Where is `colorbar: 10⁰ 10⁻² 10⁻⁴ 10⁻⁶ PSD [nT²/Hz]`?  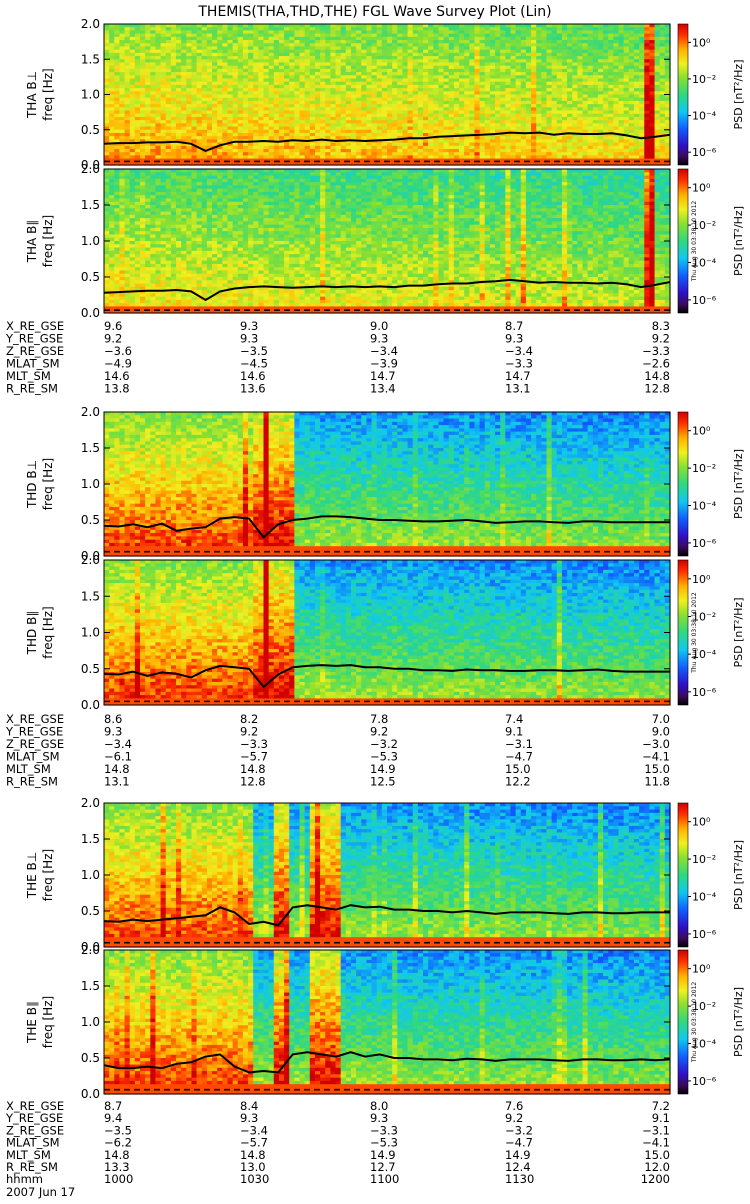 colorbar: 10⁰ 10⁻² 10⁻⁴ 10⁻⁶ PSD [nT²/Hz] is located at coordinates (711, 94).